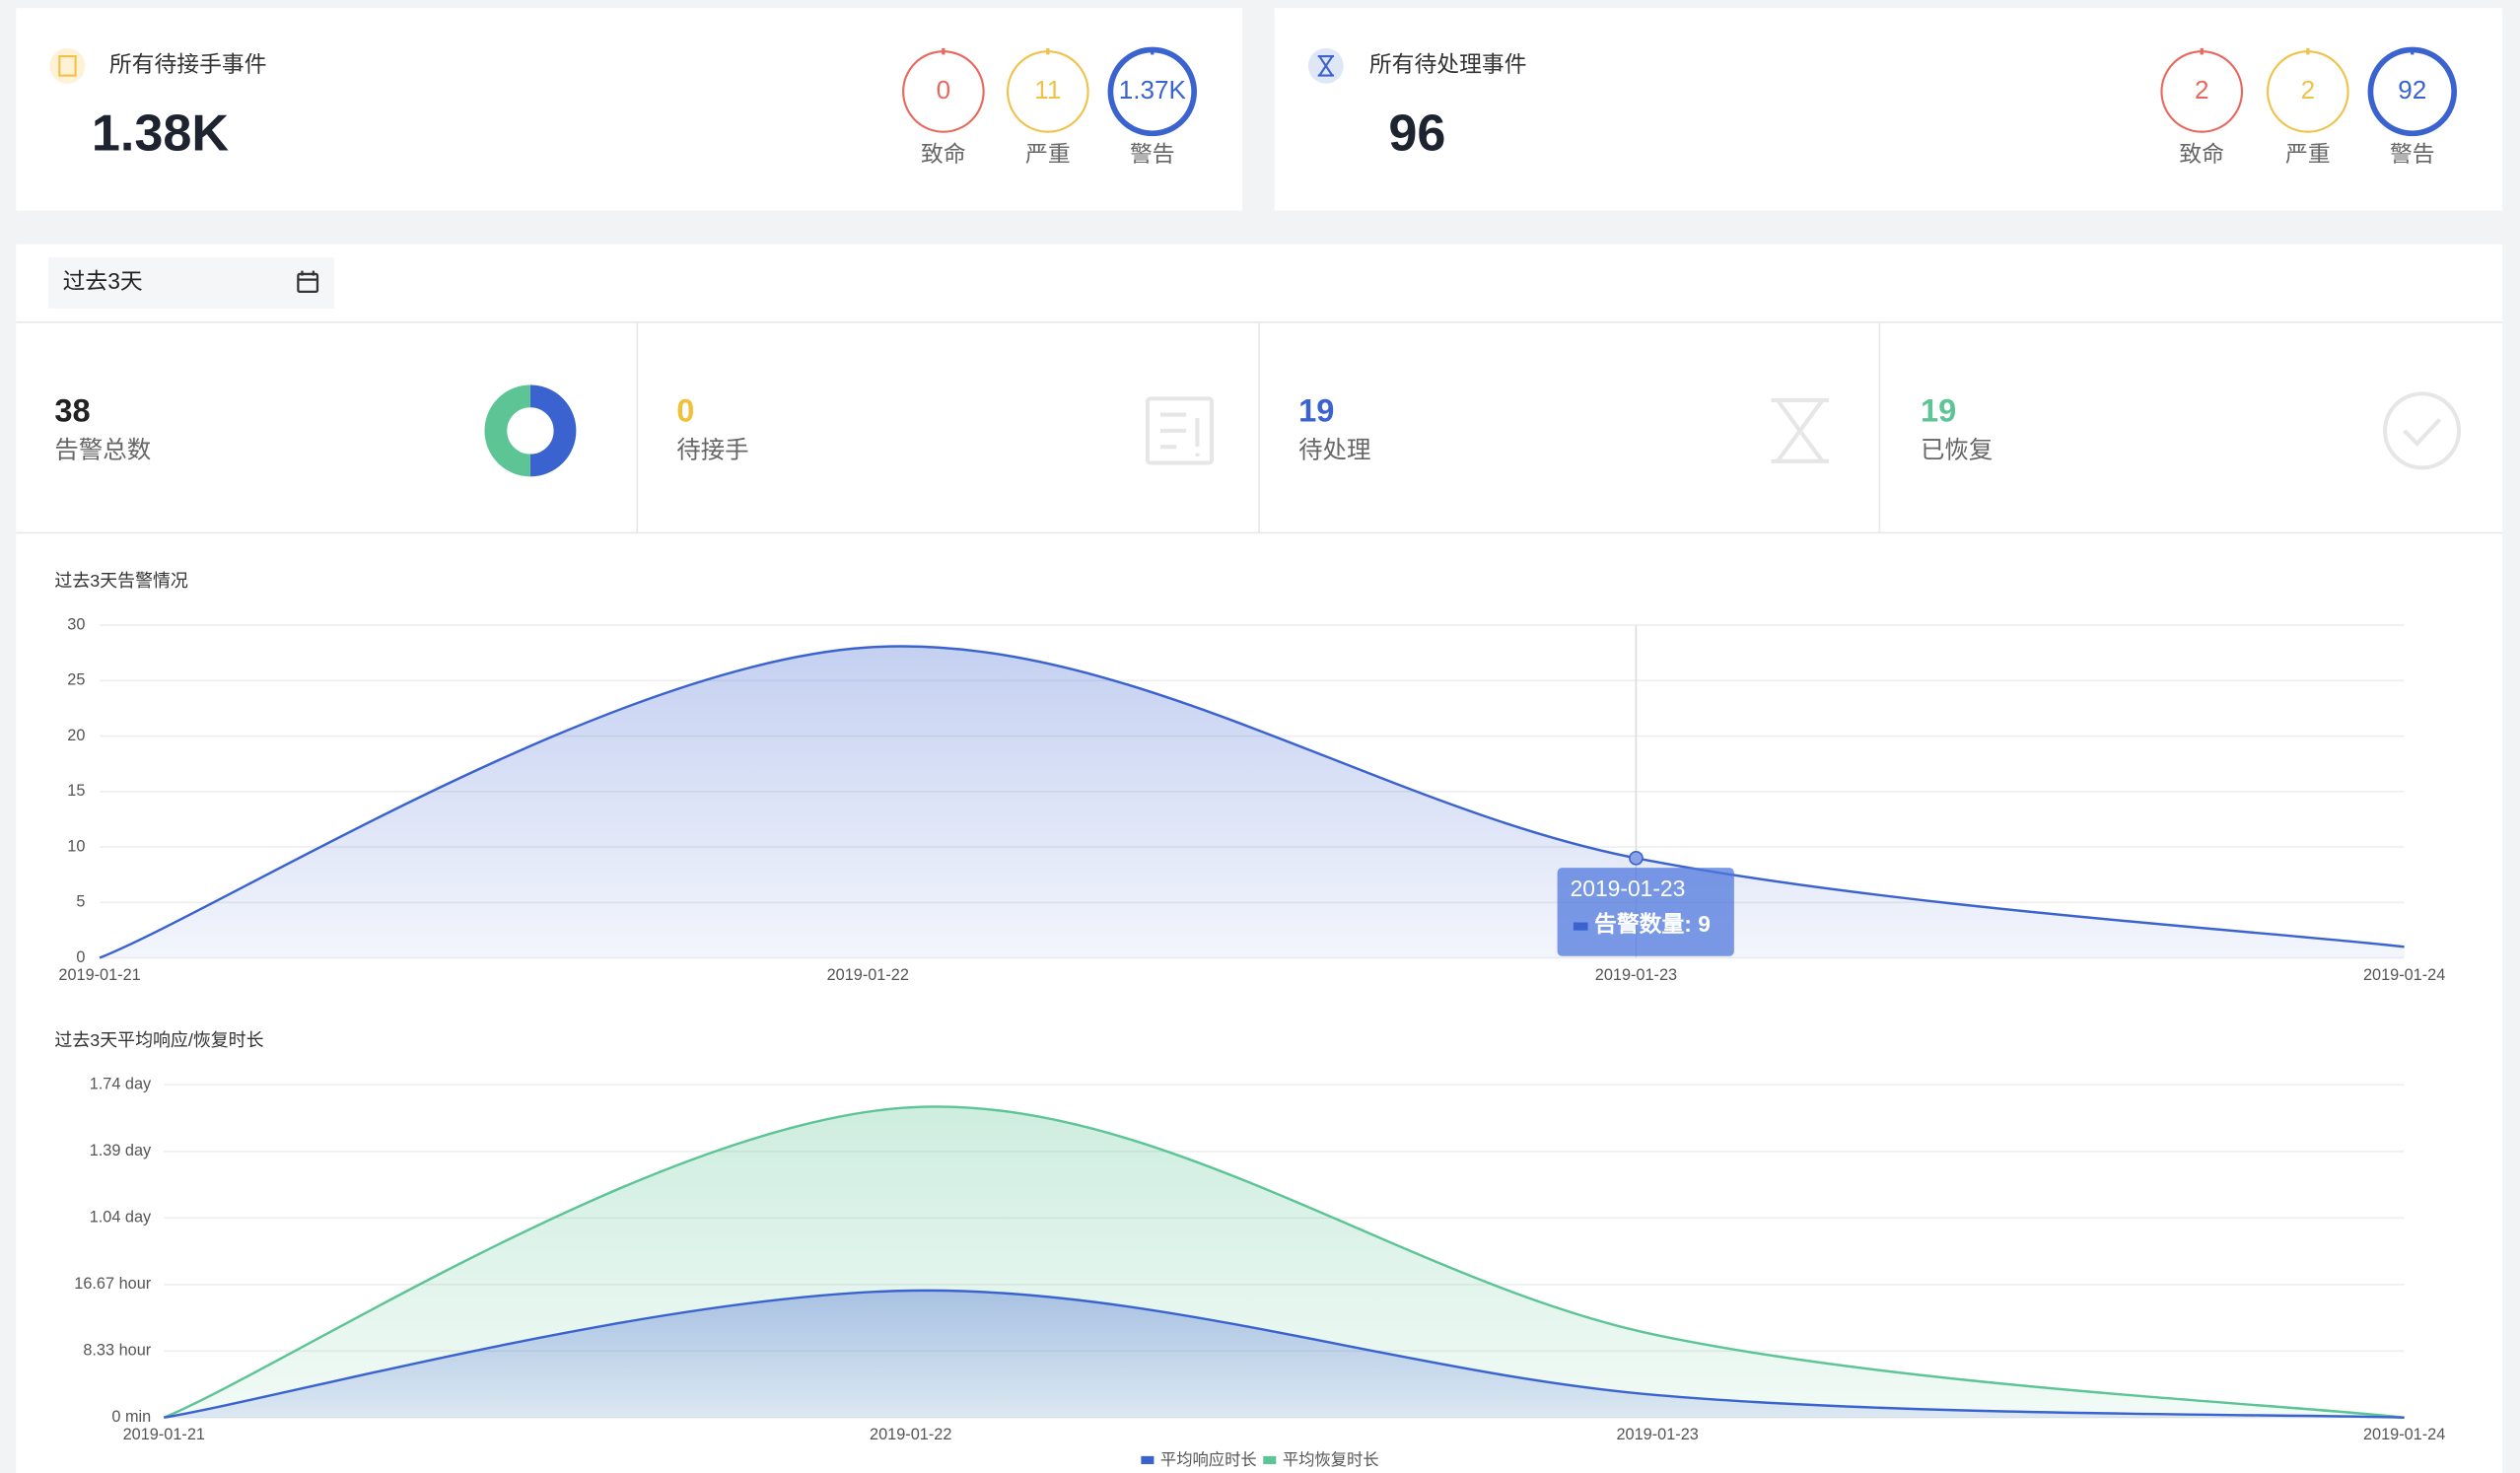  What do you see at coordinates (158, 1040) in the screenshot?
I see `chart-title: 过去3天平均响应/恢复时长` at bounding box center [158, 1040].